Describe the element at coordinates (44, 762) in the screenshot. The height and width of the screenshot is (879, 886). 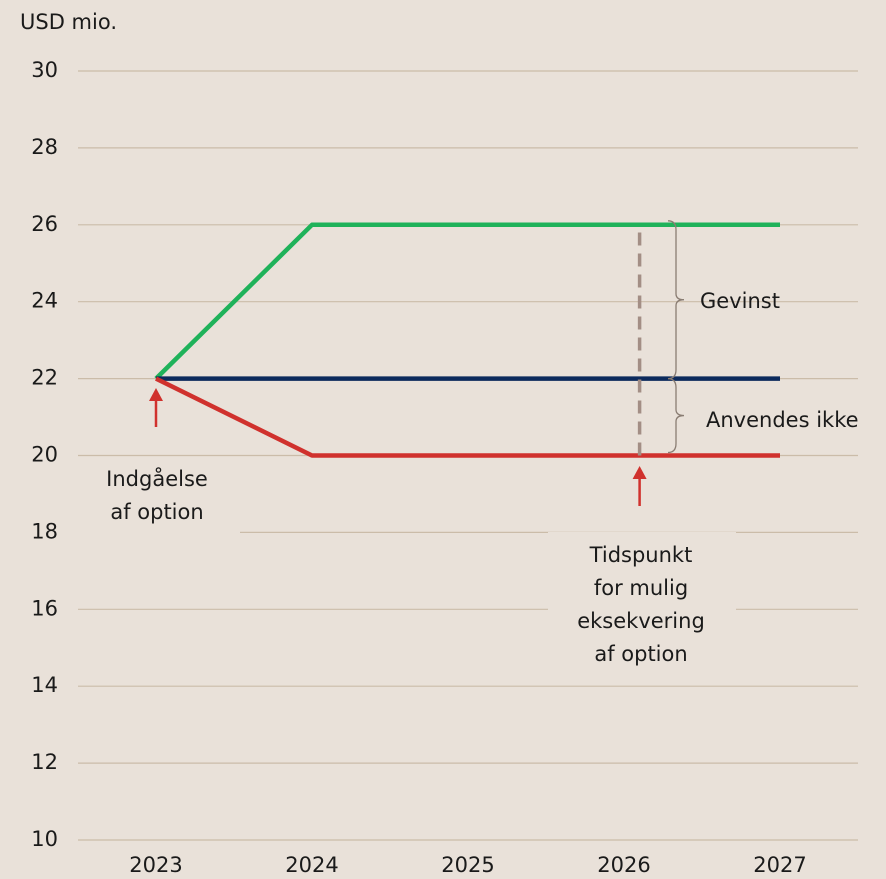
I see `y-tick-label: 12` at that location.